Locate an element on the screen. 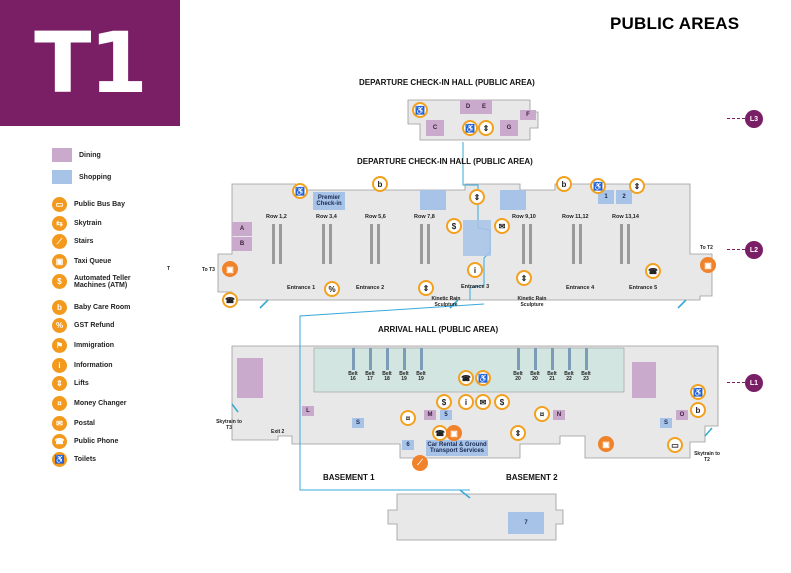 The height and width of the screenshot is (573, 791). entrance-label: Entrance 3 is located at coordinates (475, 287).